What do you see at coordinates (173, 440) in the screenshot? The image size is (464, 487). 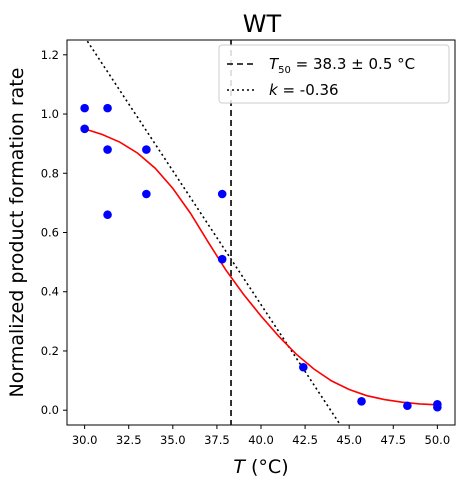 I see `x-tick-label: 35.0` at bounding box center [173, 440].